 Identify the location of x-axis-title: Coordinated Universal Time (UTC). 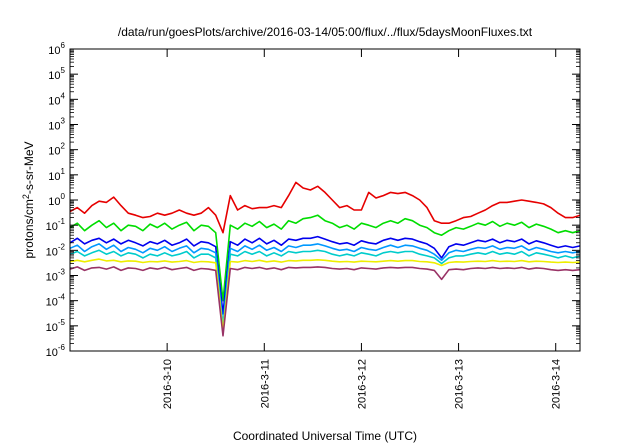
(325, 436).